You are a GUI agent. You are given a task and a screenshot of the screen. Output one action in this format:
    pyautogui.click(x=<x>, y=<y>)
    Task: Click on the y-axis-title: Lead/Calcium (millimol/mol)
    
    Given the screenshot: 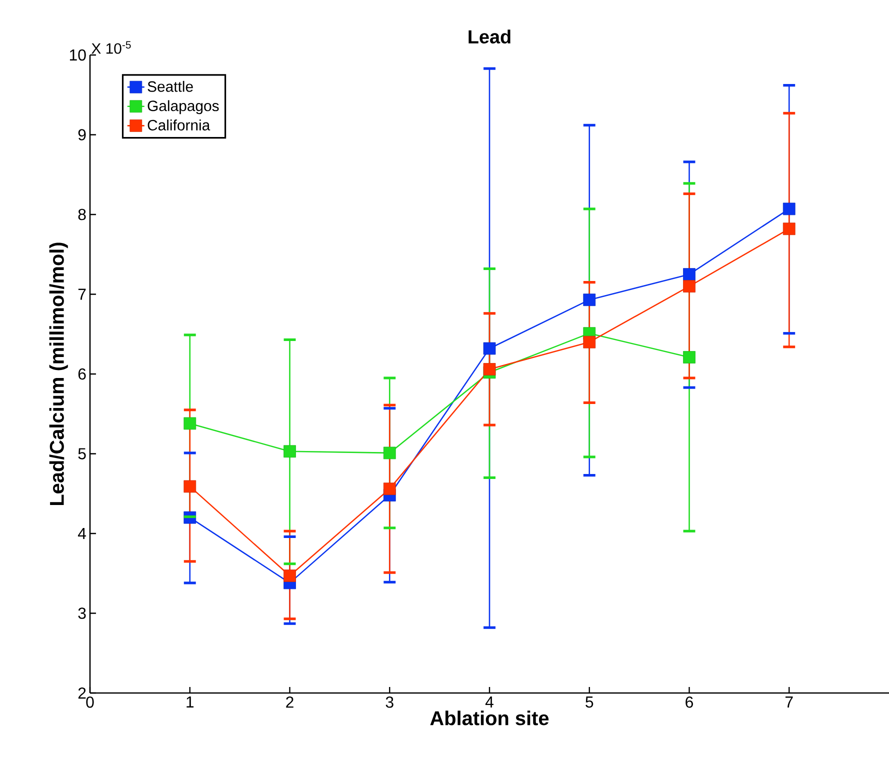 What is the action you would take?
    pyautogui.click(x=58, y=373)
    